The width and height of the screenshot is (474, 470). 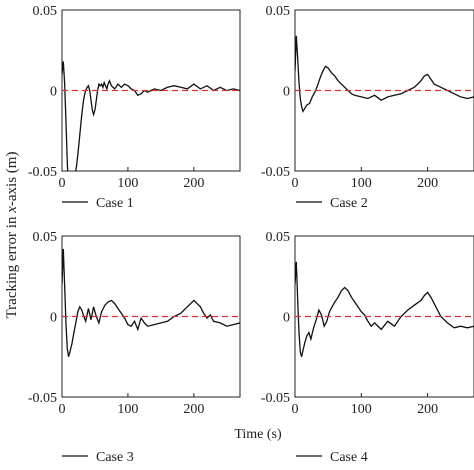 What do you see at coordinates (12, 266) in the screenshot?
I see `shared-y-axis-label-prefix: Tracking error in` at bounding box center [12, 266].